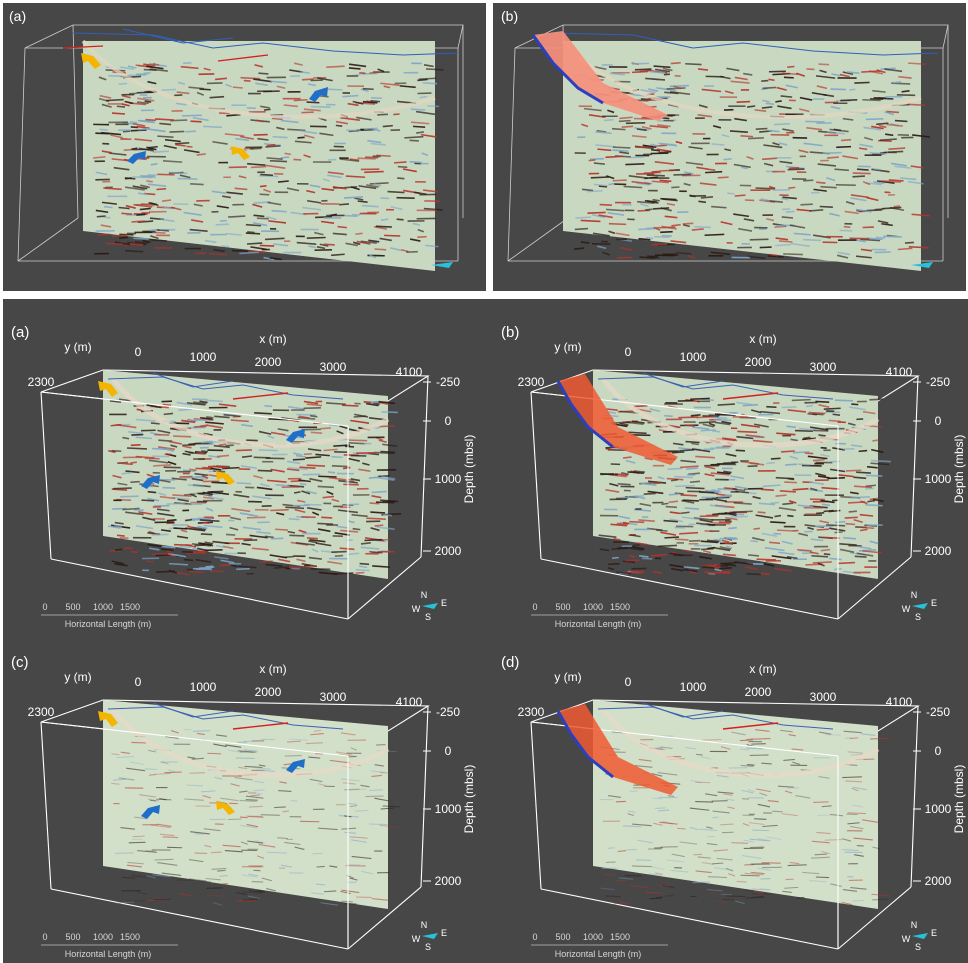  Describe the element at coordinates (531, 382) in the screenshot. I see `y-axis-value: 2300` at that location.